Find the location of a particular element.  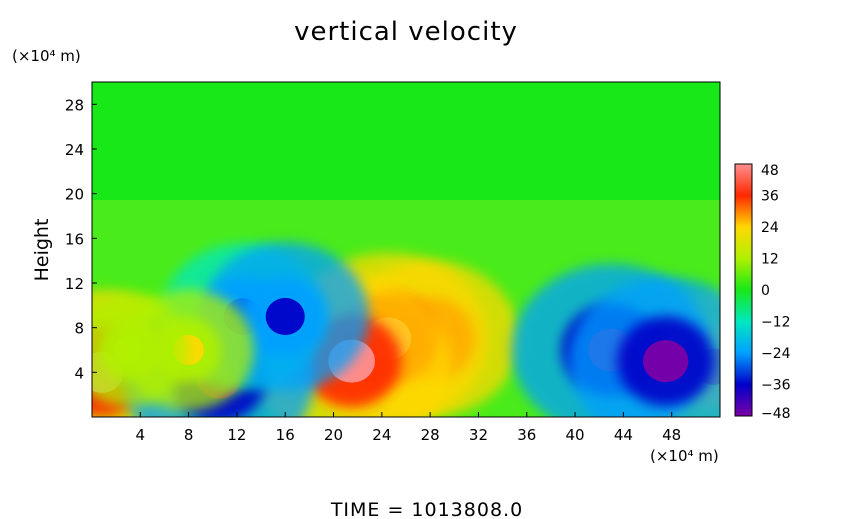

x-unit-label: (×10⁴ m) is located at coordinates (684, 456).